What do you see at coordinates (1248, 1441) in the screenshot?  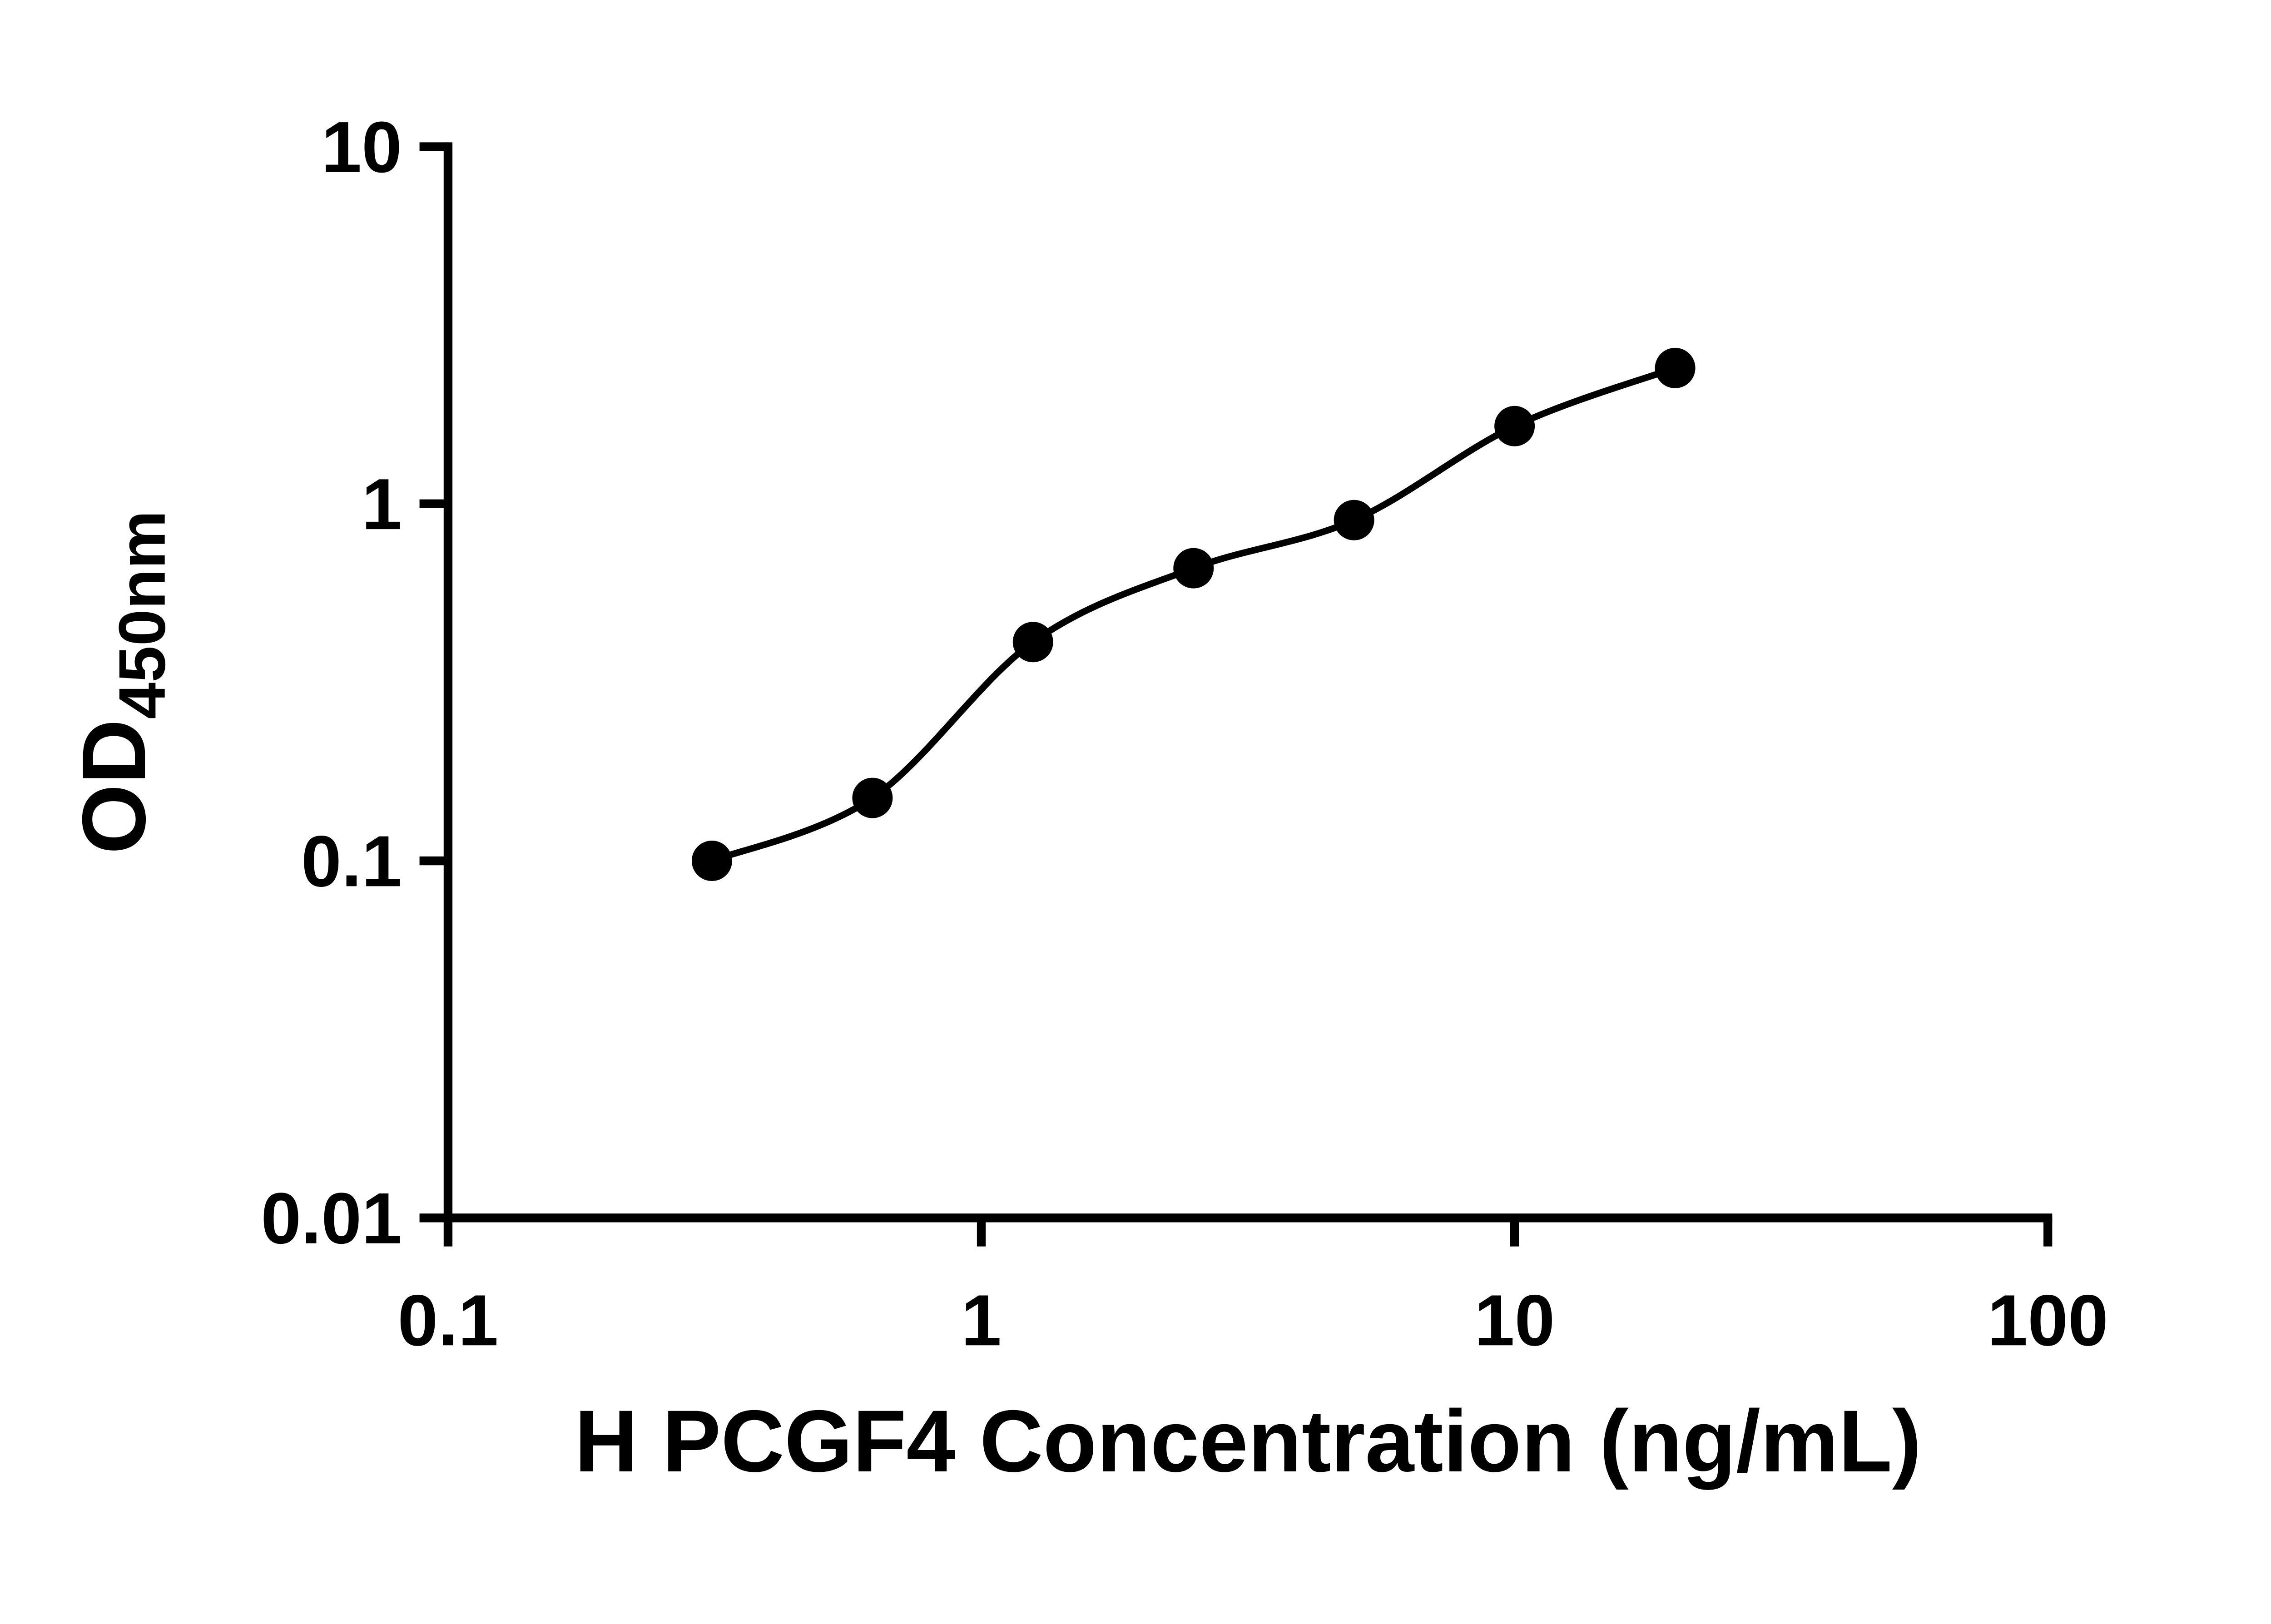 I see `x-axis-title: H PCGF4 Concentration (ng/mL)` at bounding box center [1248, 1441].